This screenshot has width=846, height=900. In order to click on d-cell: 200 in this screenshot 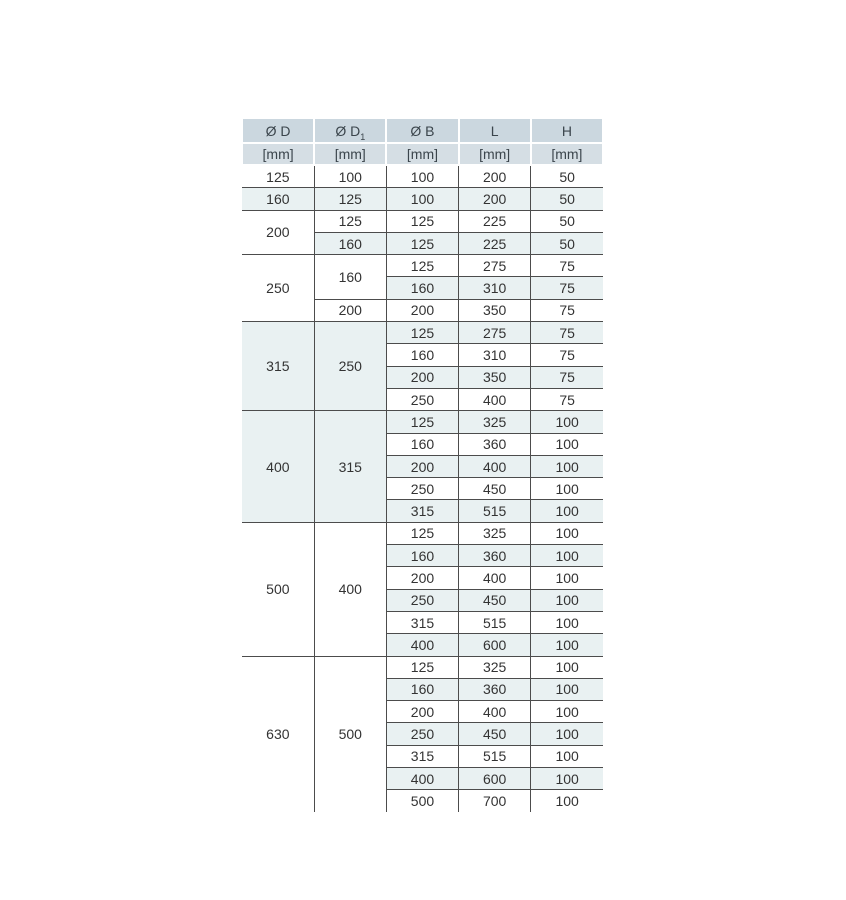, I will do `click(278, 233)`.